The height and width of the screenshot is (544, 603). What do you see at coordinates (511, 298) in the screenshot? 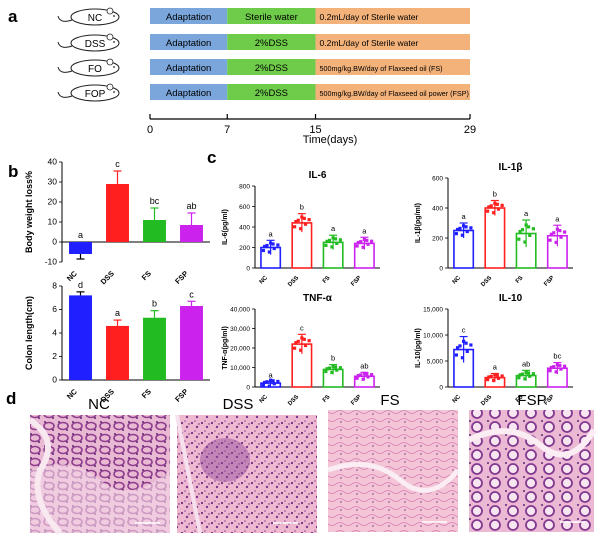
I see `chart-title: IL-10` at bounding box center [511, 298].